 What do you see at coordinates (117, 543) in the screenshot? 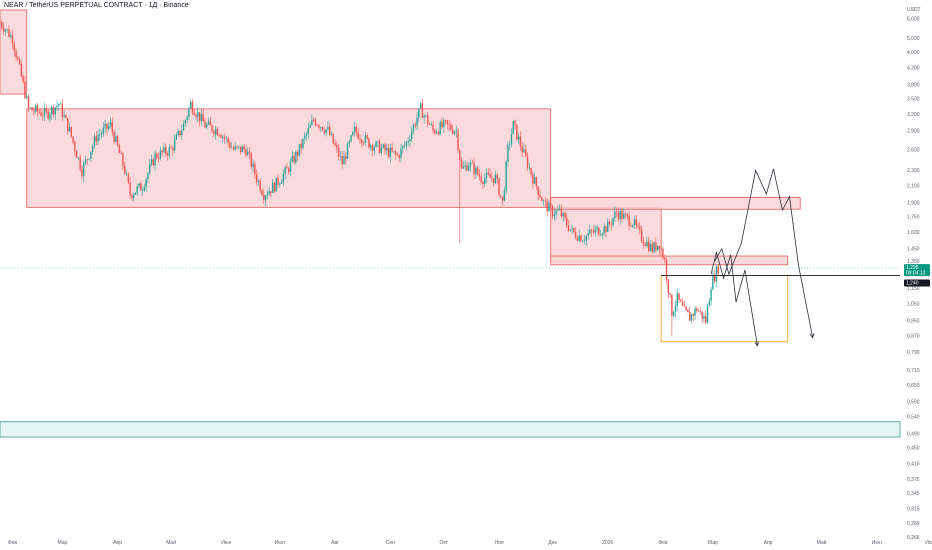
I see `x-tick-label: Апр` at bounding box center [117, 543].